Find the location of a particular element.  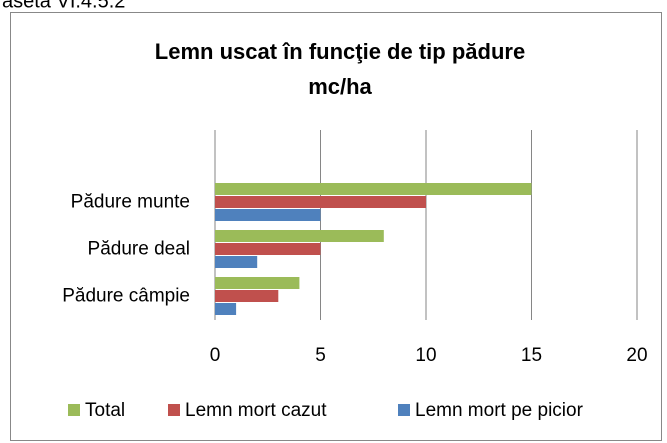

caption: aseta VI.4.5.2 is located at coordinates (63, 6).